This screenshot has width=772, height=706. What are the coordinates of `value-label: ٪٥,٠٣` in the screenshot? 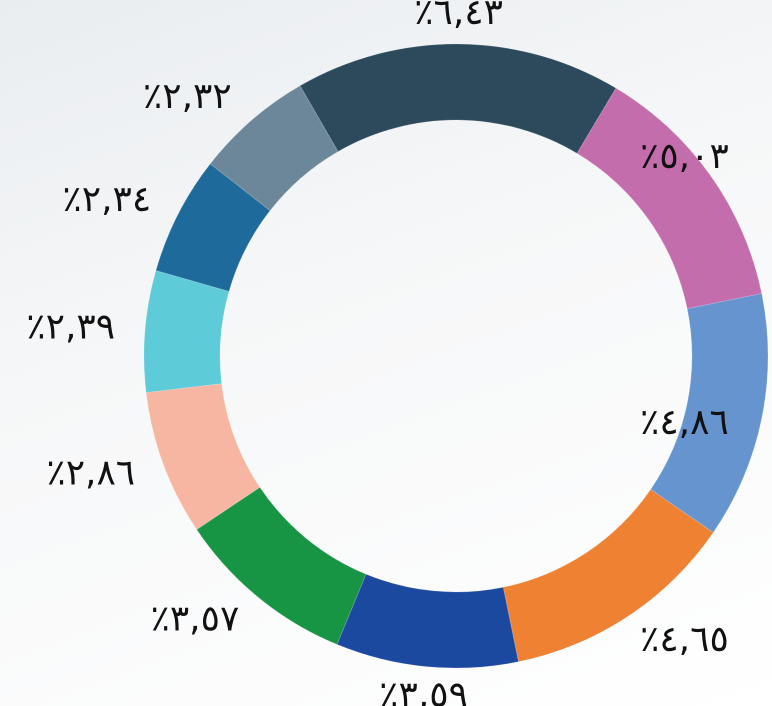 It's located at (684, 156).